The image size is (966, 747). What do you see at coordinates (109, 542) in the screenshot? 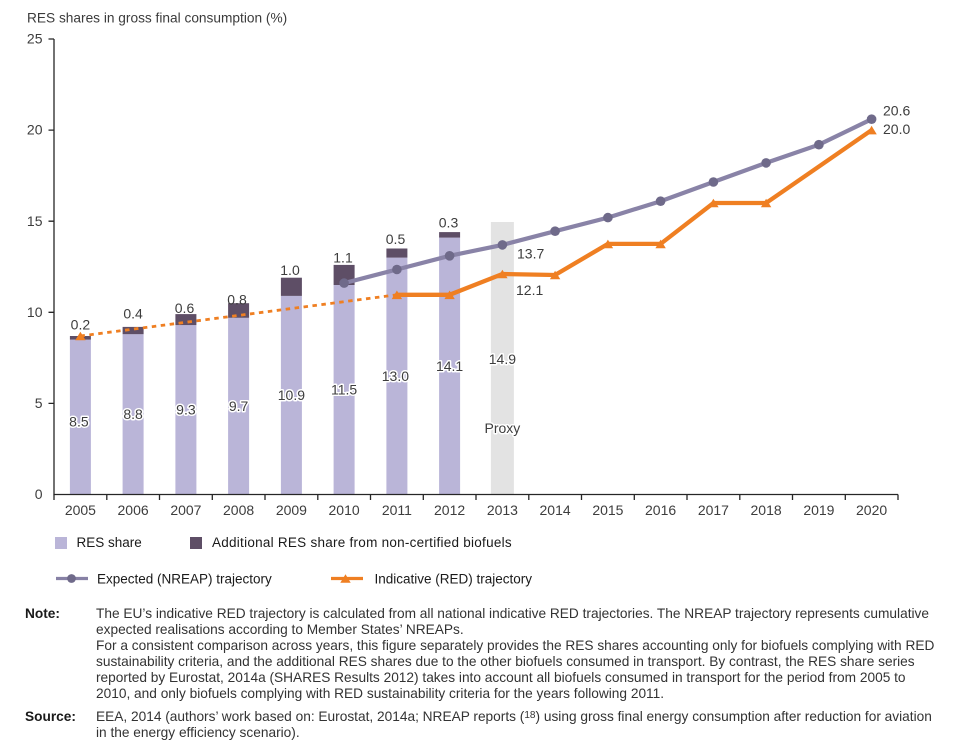
I see `svg-text: RES share` at bounding box center [109, 542].